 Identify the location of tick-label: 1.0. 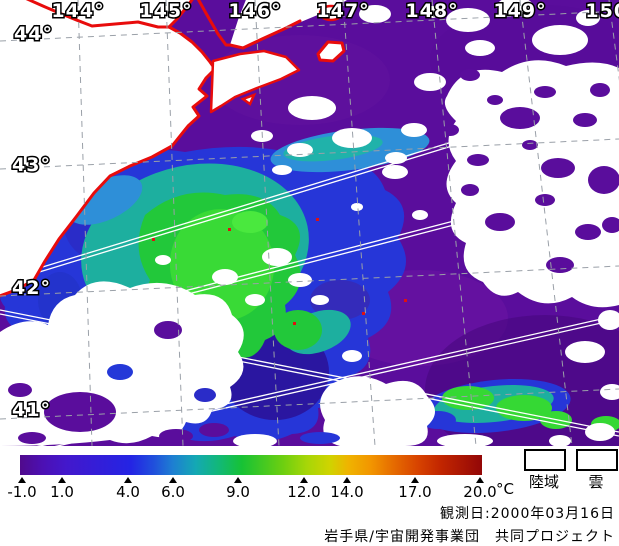
(62, 492).